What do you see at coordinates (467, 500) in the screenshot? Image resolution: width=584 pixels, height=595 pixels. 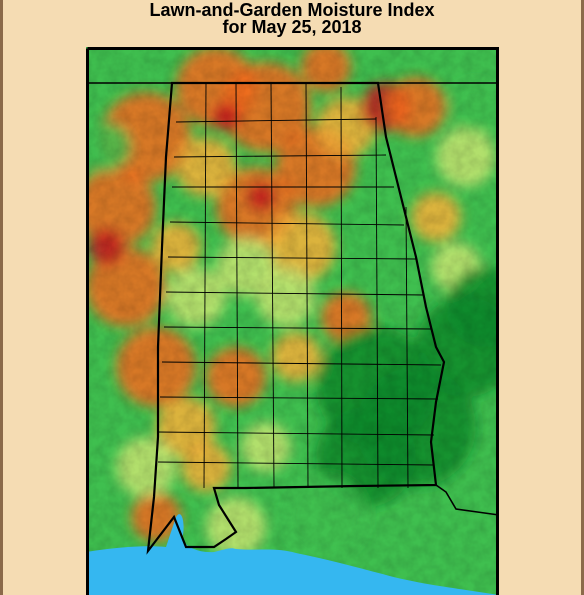 I see `state-border-florida` at bounding box center [467, 500].